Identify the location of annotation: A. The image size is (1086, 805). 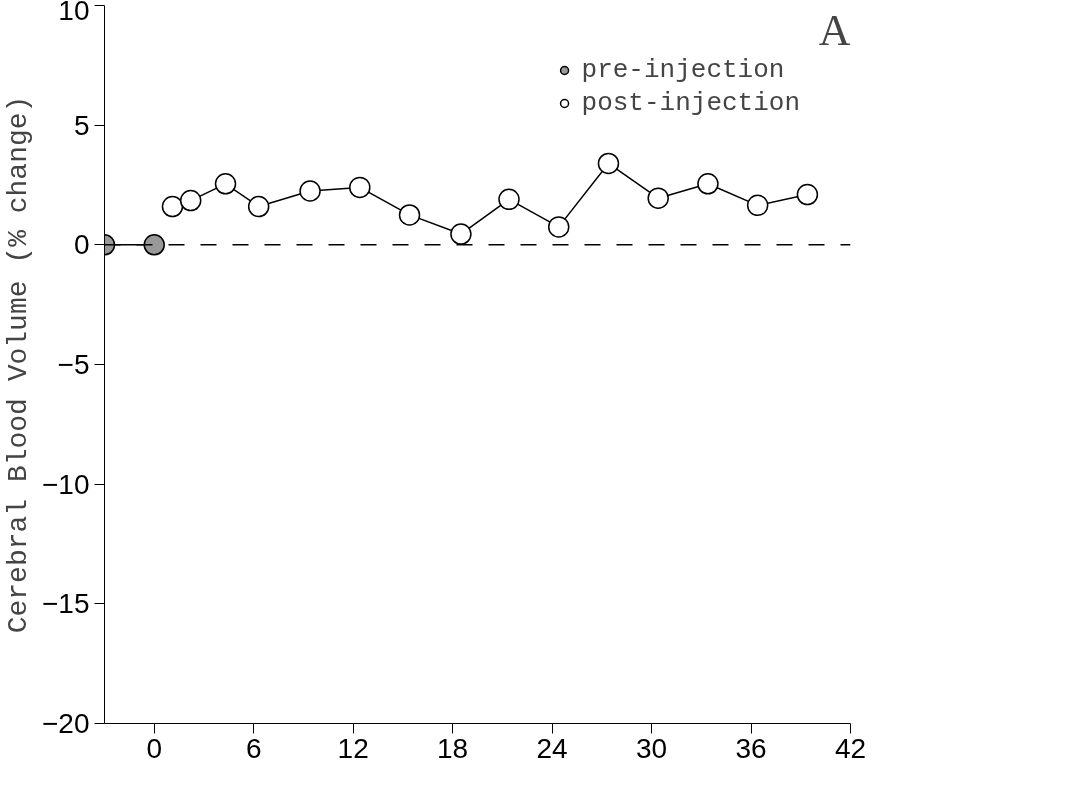
(834, 30).